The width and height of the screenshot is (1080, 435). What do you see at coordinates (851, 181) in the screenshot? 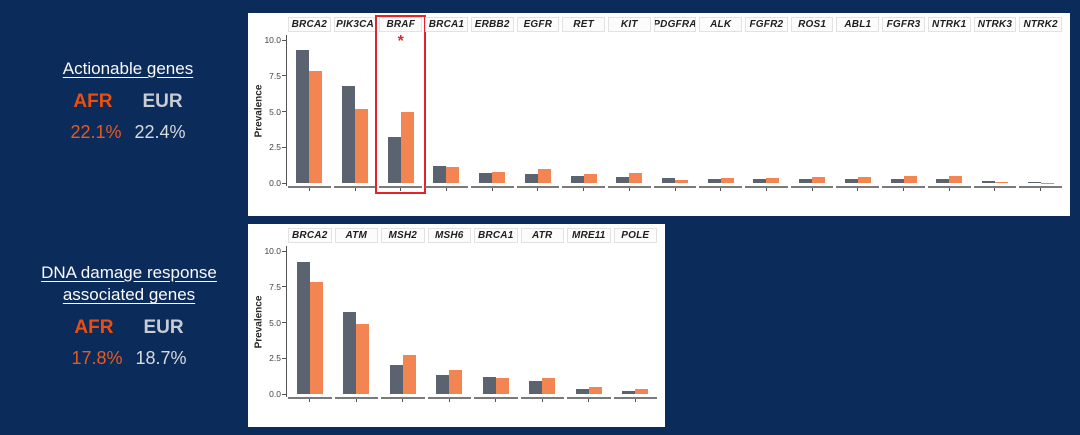
I see `bar-eur-abl1` at bounding box center [851, 181].